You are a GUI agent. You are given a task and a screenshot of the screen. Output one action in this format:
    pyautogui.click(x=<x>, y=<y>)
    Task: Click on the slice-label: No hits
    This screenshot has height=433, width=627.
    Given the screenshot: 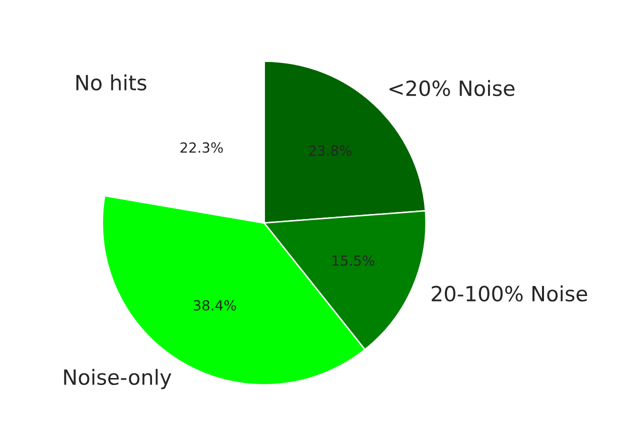 What is the action you would take?
    pyautogui.click(x=111, y=82)
    